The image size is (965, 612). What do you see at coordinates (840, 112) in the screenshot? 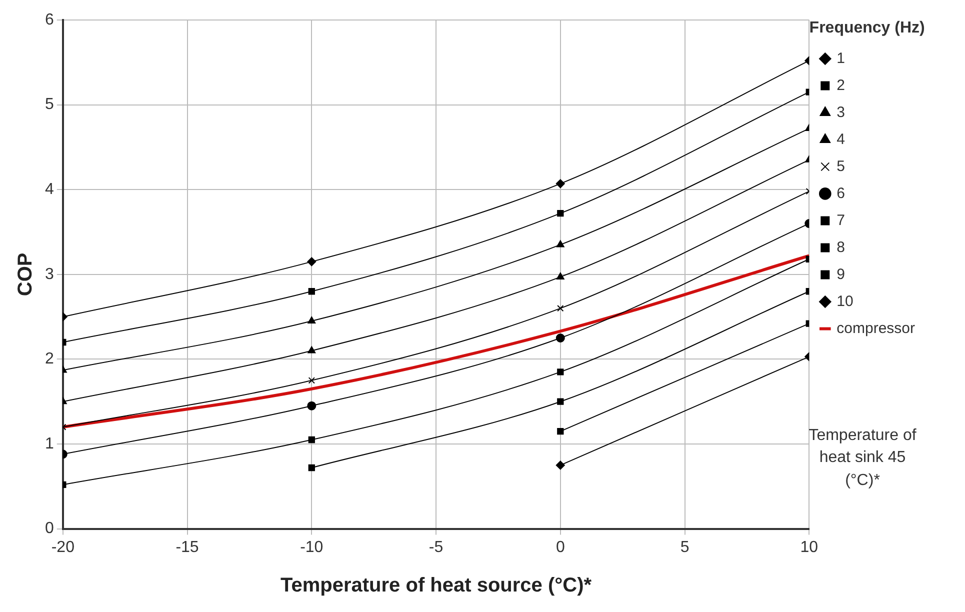
I see `legend-label: 3` at bounding box center [840, 112].